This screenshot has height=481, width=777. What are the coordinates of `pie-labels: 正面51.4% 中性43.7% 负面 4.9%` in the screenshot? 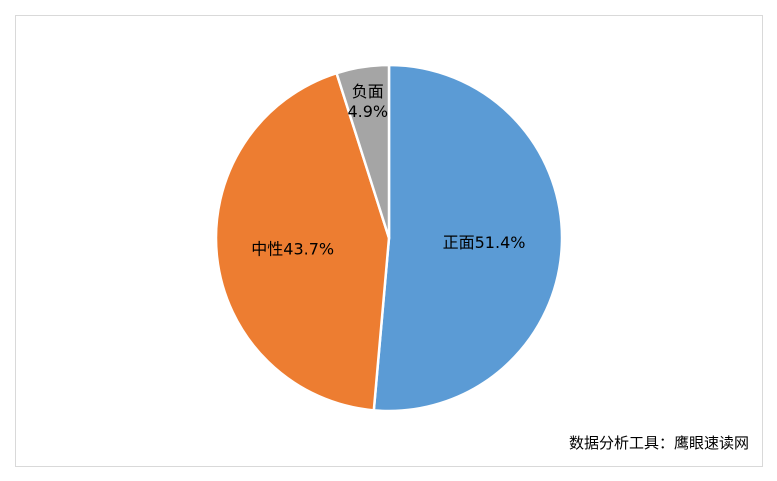 It's located at (388, 170).